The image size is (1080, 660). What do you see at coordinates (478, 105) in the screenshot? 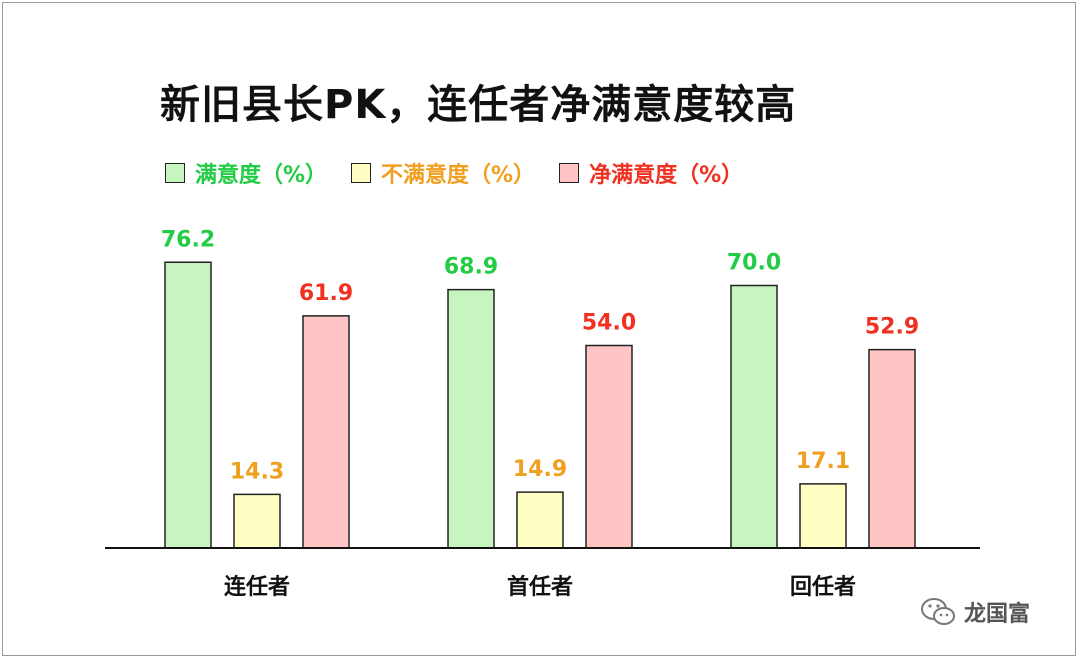
I see `chart-title: 新旧县长PK，连任者净满意度较高` at bounding box center [478, 105].